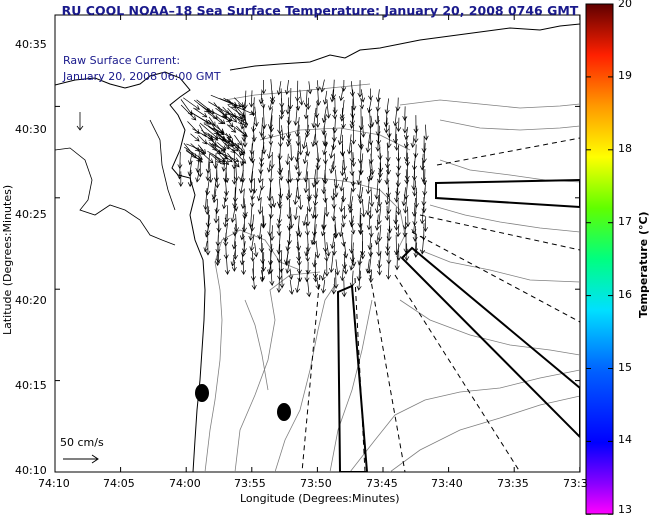 Image resolution: width=651 pixels, height=518 pixels. I want to click on river, so click(162, 165).